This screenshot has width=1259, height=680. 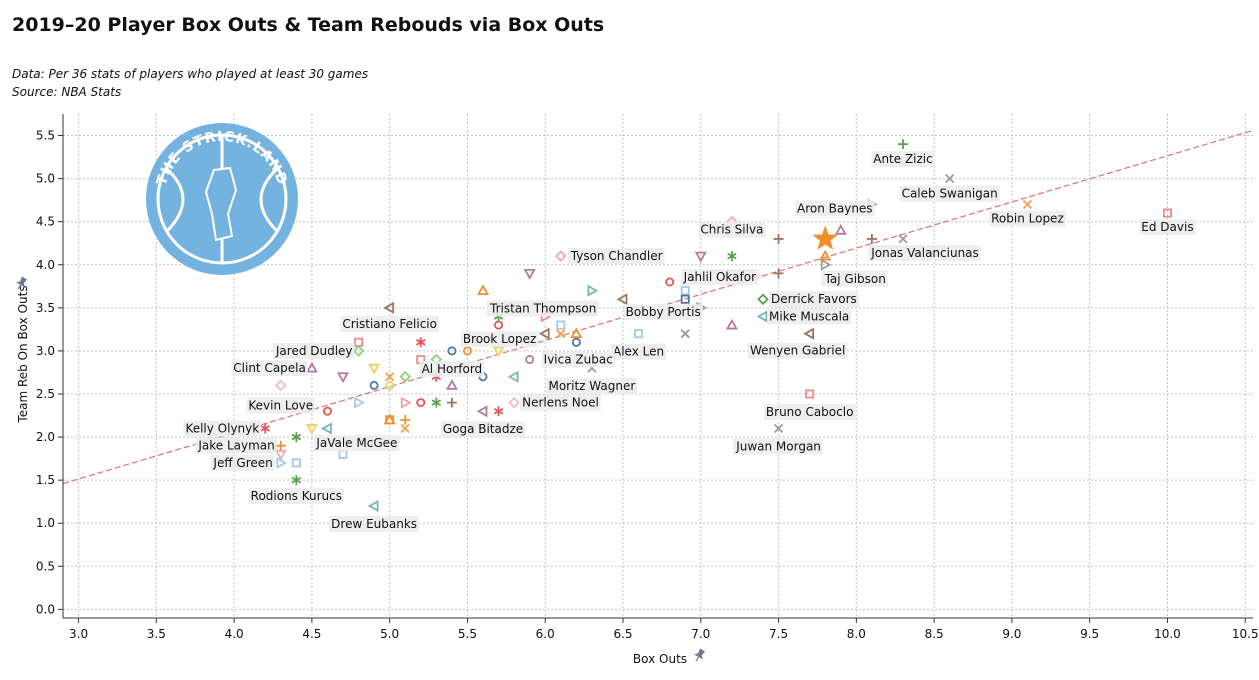 What do you see at coordinates (560, 402) in the screenshot?
I see `point-label-group: Nerlens Noel` at bounding box center [560, 402].